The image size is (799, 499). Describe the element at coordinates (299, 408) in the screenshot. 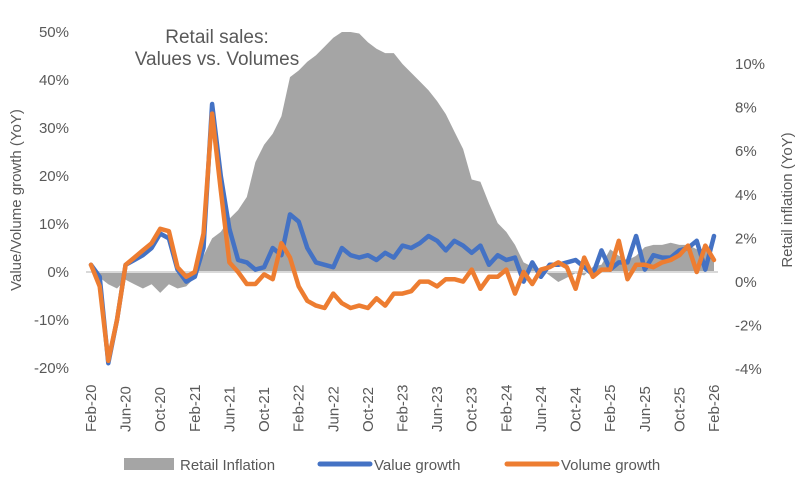

I see `x-tick-label: Feb-22` at that location.